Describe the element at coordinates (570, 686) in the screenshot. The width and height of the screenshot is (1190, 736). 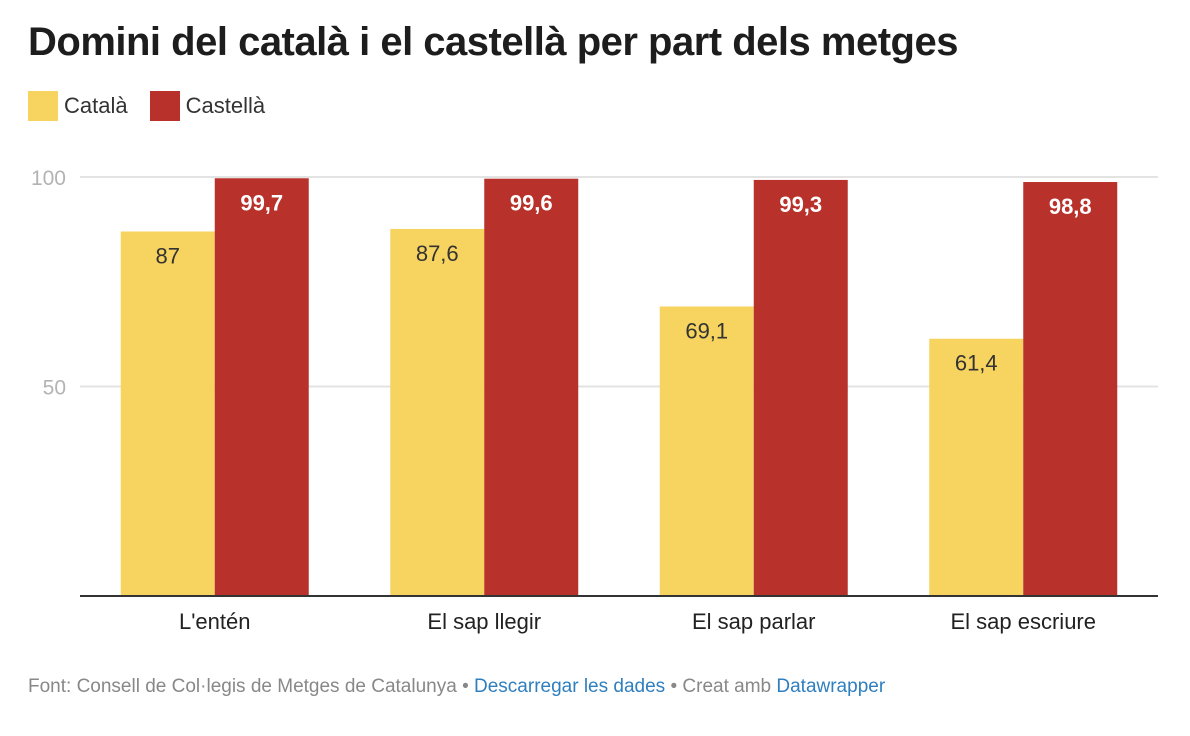
I see `download-data-link: Descarregar les dades` at that location.